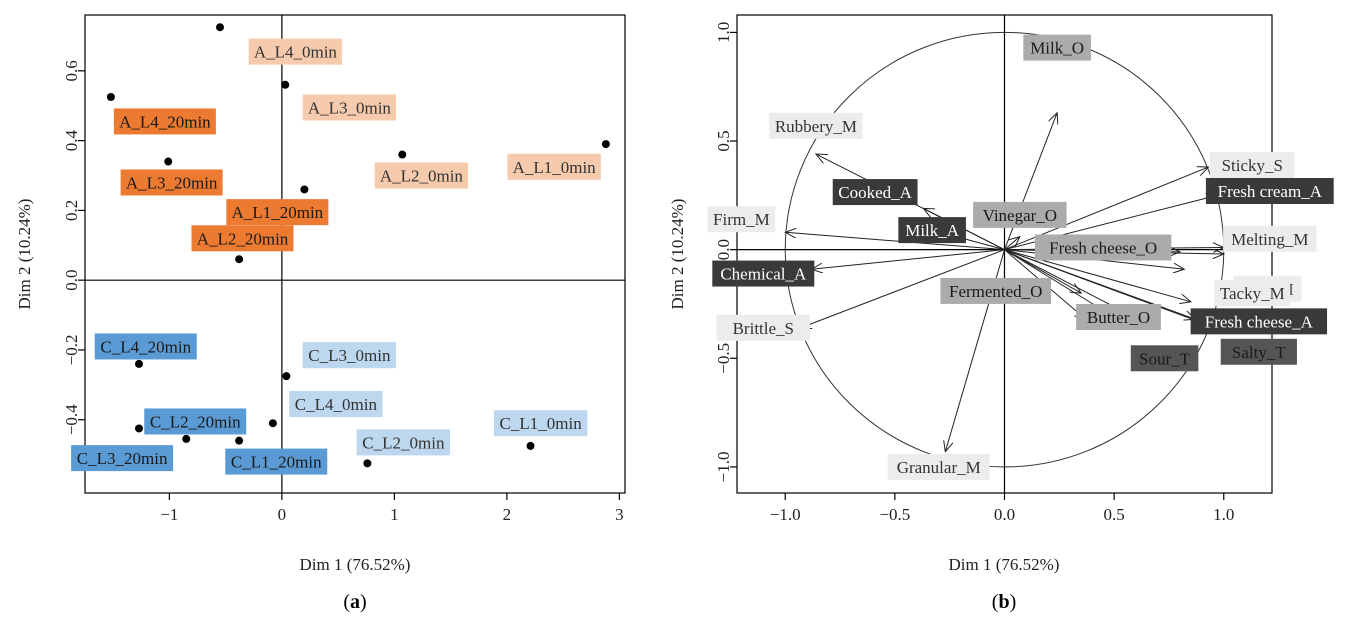 The image size is (1368, 623). I want to click on vector-label-brittle-s-text: Brittle_S, so click(763, 328).